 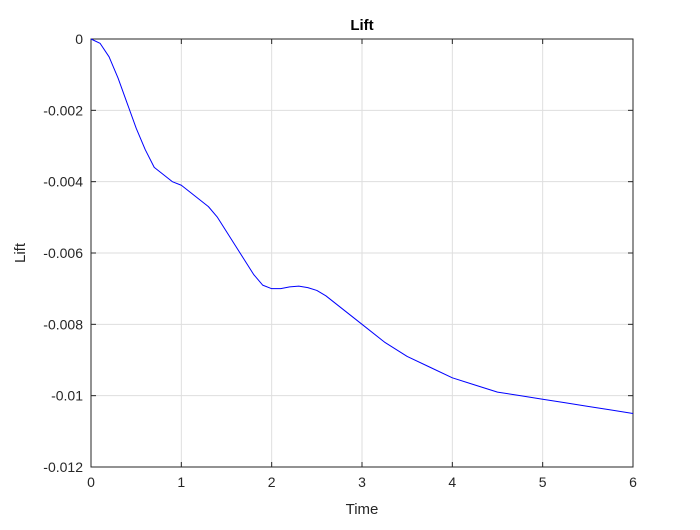 What do you see at coordinates (79, 39) in the screenshot?
I see `y-tick-label: 0` at bounding box center [79, 39].